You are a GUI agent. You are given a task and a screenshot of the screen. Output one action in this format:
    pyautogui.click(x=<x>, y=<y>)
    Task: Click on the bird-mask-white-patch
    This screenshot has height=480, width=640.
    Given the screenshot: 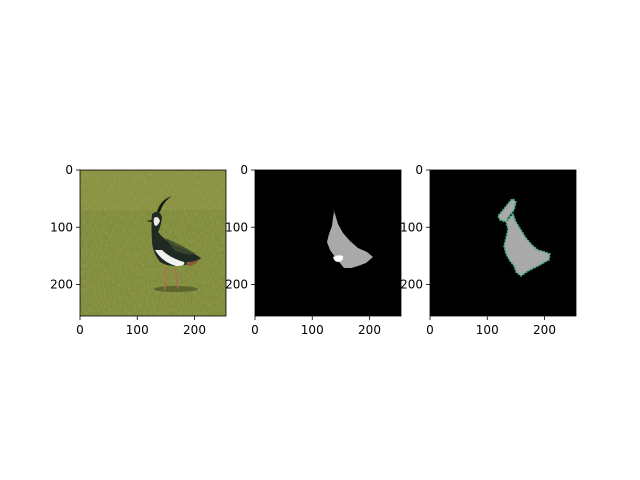 What is the action you would take?
    pyautogui.click(x=338, y=258)
    